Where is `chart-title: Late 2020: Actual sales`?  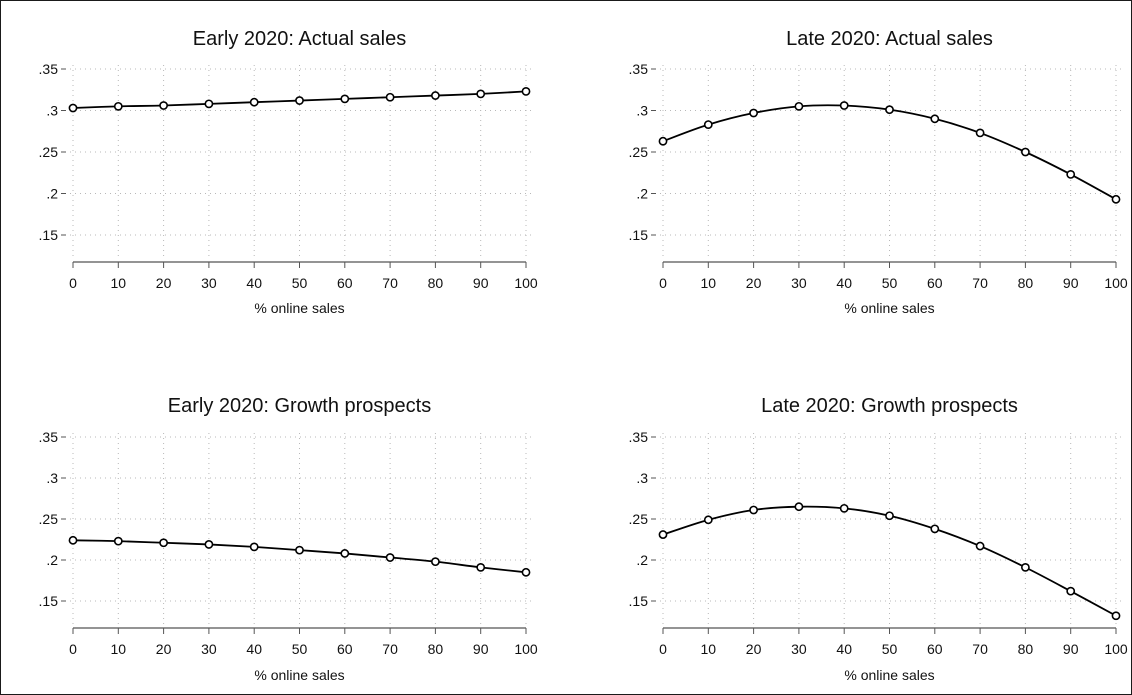
chart-title: Late 2020: Actual sales is located at coordinates (889, 39).